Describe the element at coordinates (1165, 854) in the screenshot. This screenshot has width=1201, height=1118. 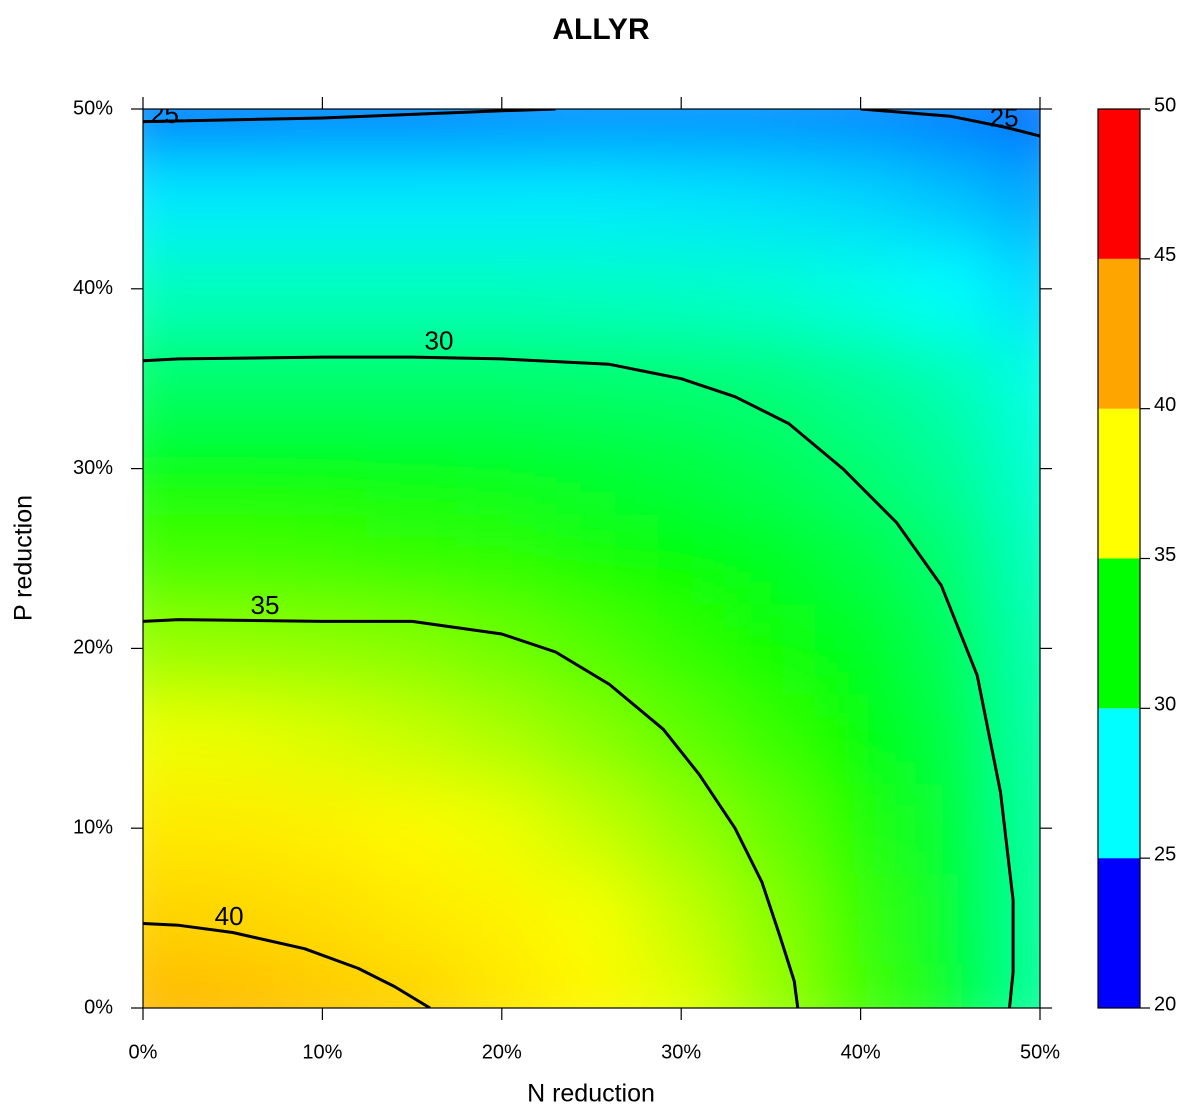
I see `colorbar-tick-label: 25` at that location.